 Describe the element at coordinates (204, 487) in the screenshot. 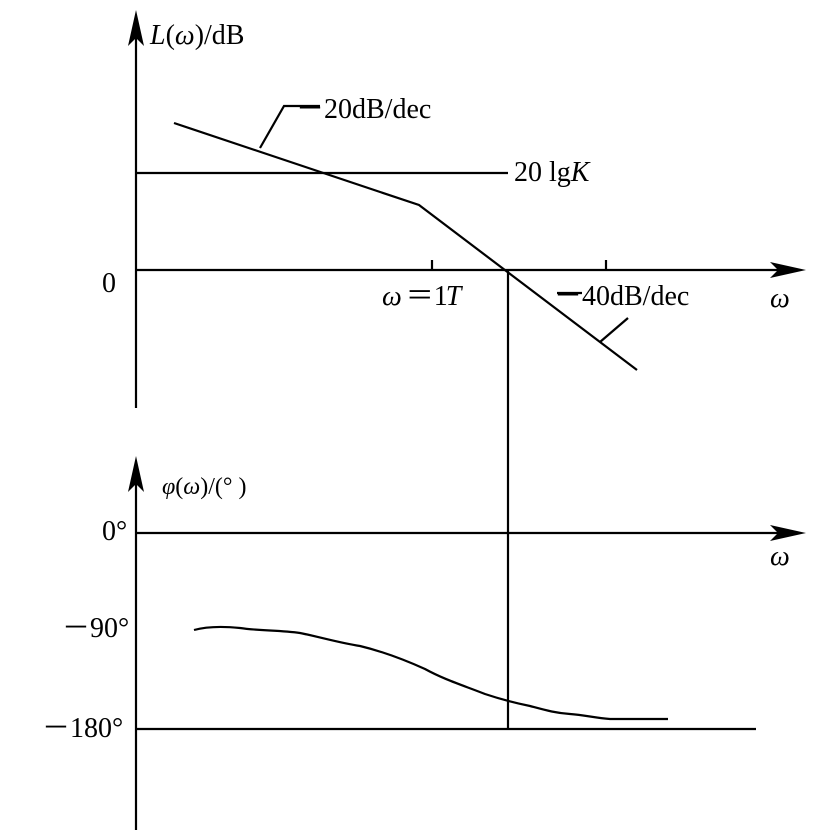

I see `phase-y-axis-label: φ(ω)/(° )` at that location.